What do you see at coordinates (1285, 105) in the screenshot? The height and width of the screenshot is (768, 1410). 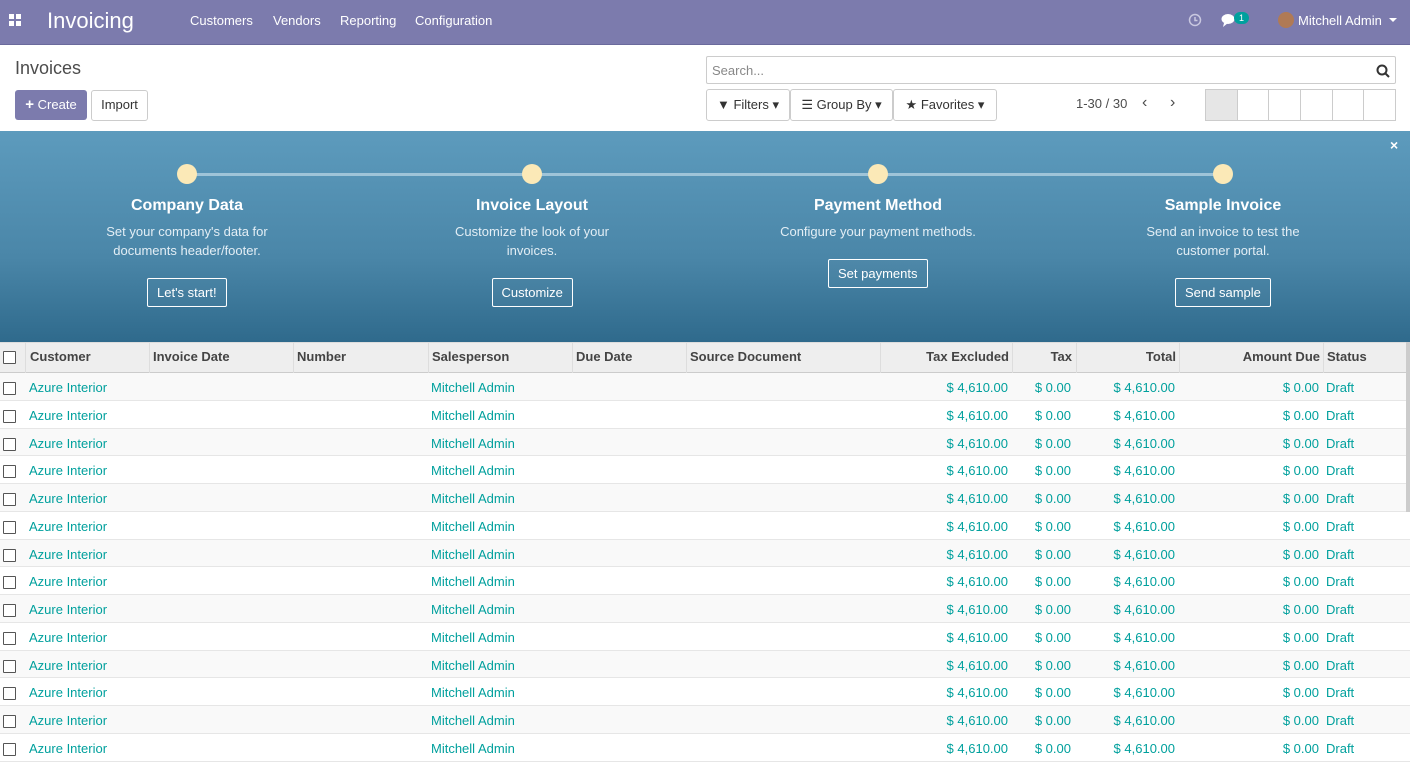 I see `calendar-view` at bounding box center [1285, 105].